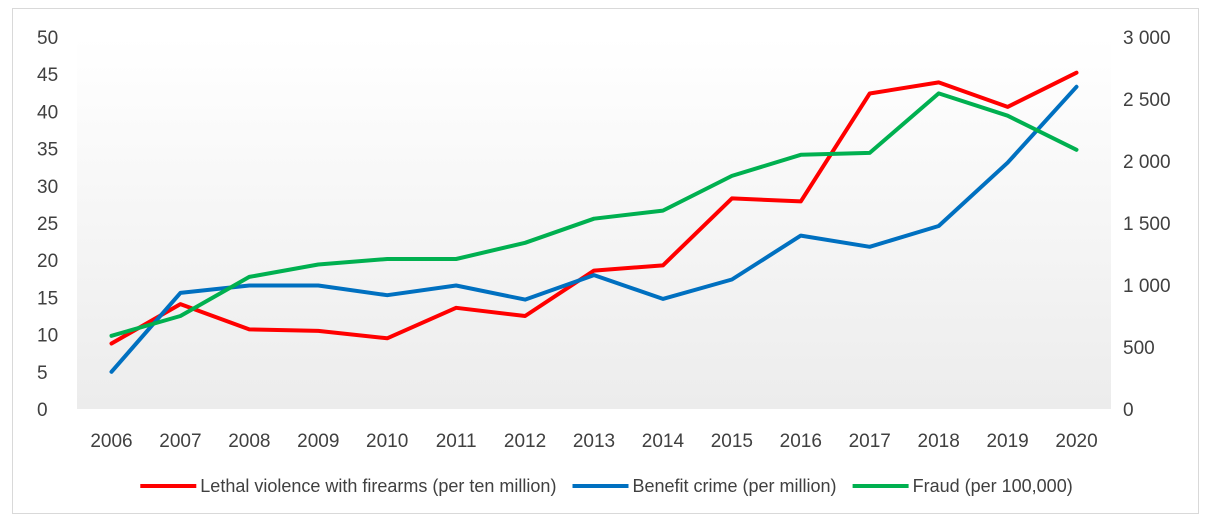  I want to click on legend-item: Benefit crime (per million), so click(704, 486).